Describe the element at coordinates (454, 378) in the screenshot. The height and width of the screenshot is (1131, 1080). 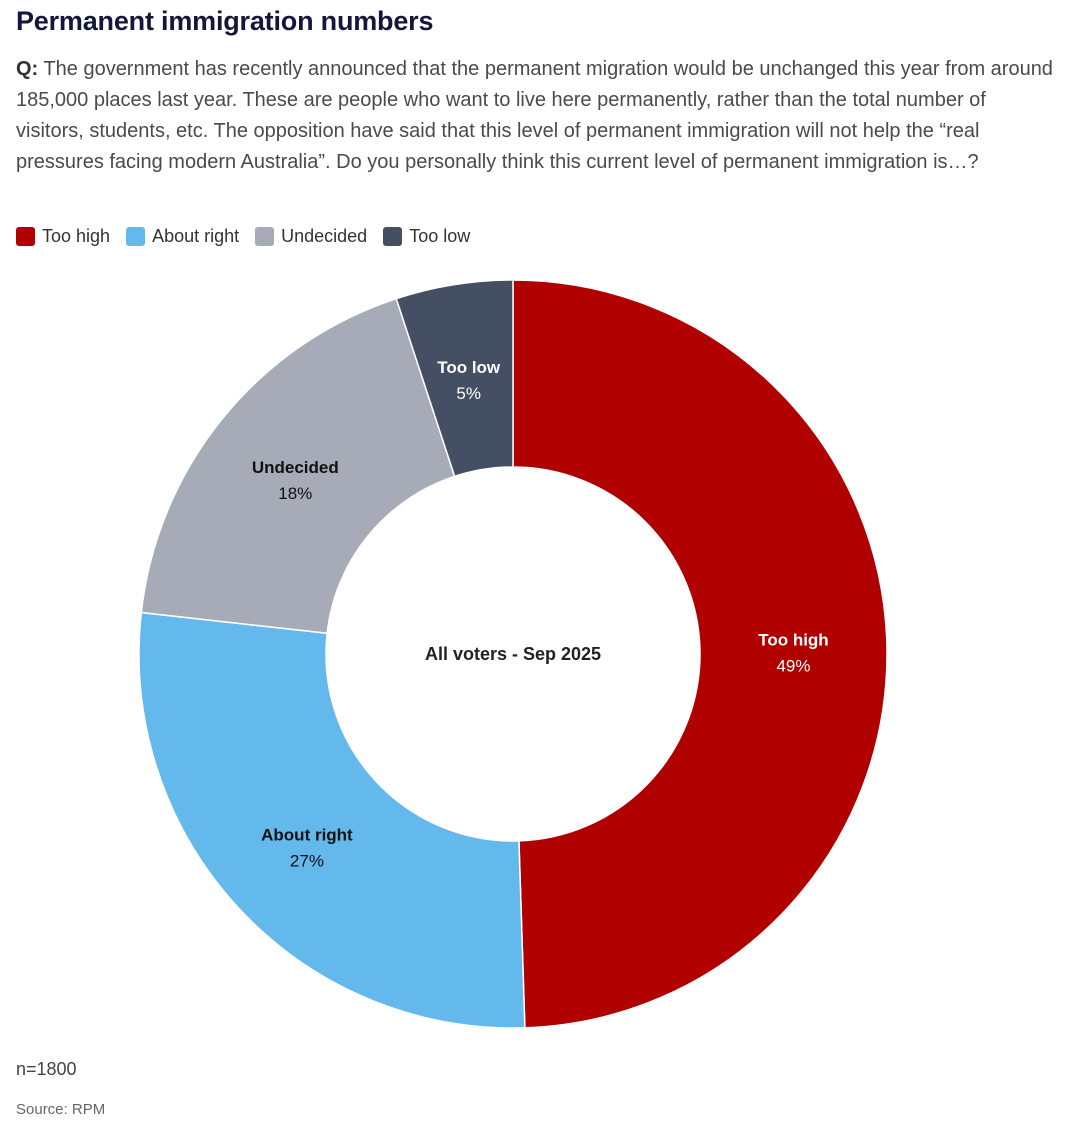
I see `slice-too-low` at that location.